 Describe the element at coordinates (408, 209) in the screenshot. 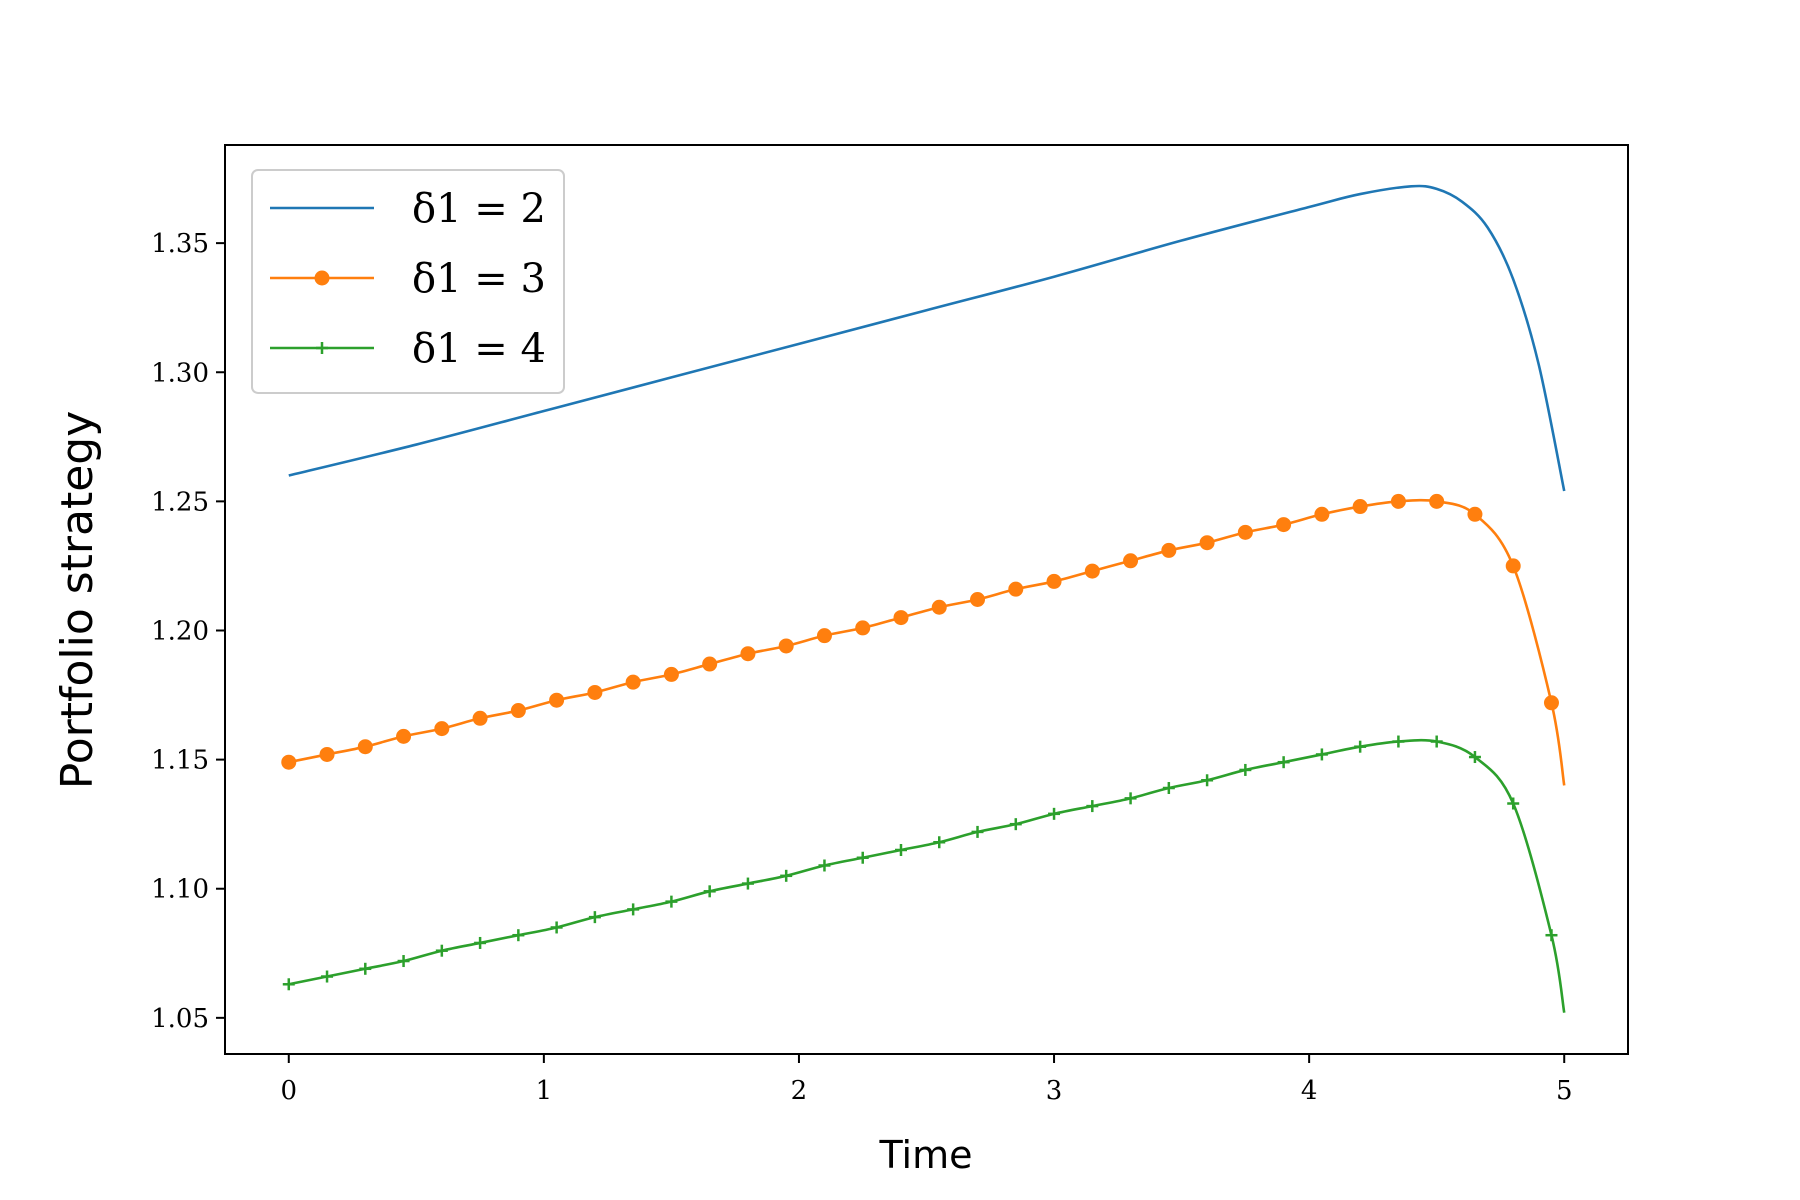

I see `legend-item: δ1 = 2` at that location.